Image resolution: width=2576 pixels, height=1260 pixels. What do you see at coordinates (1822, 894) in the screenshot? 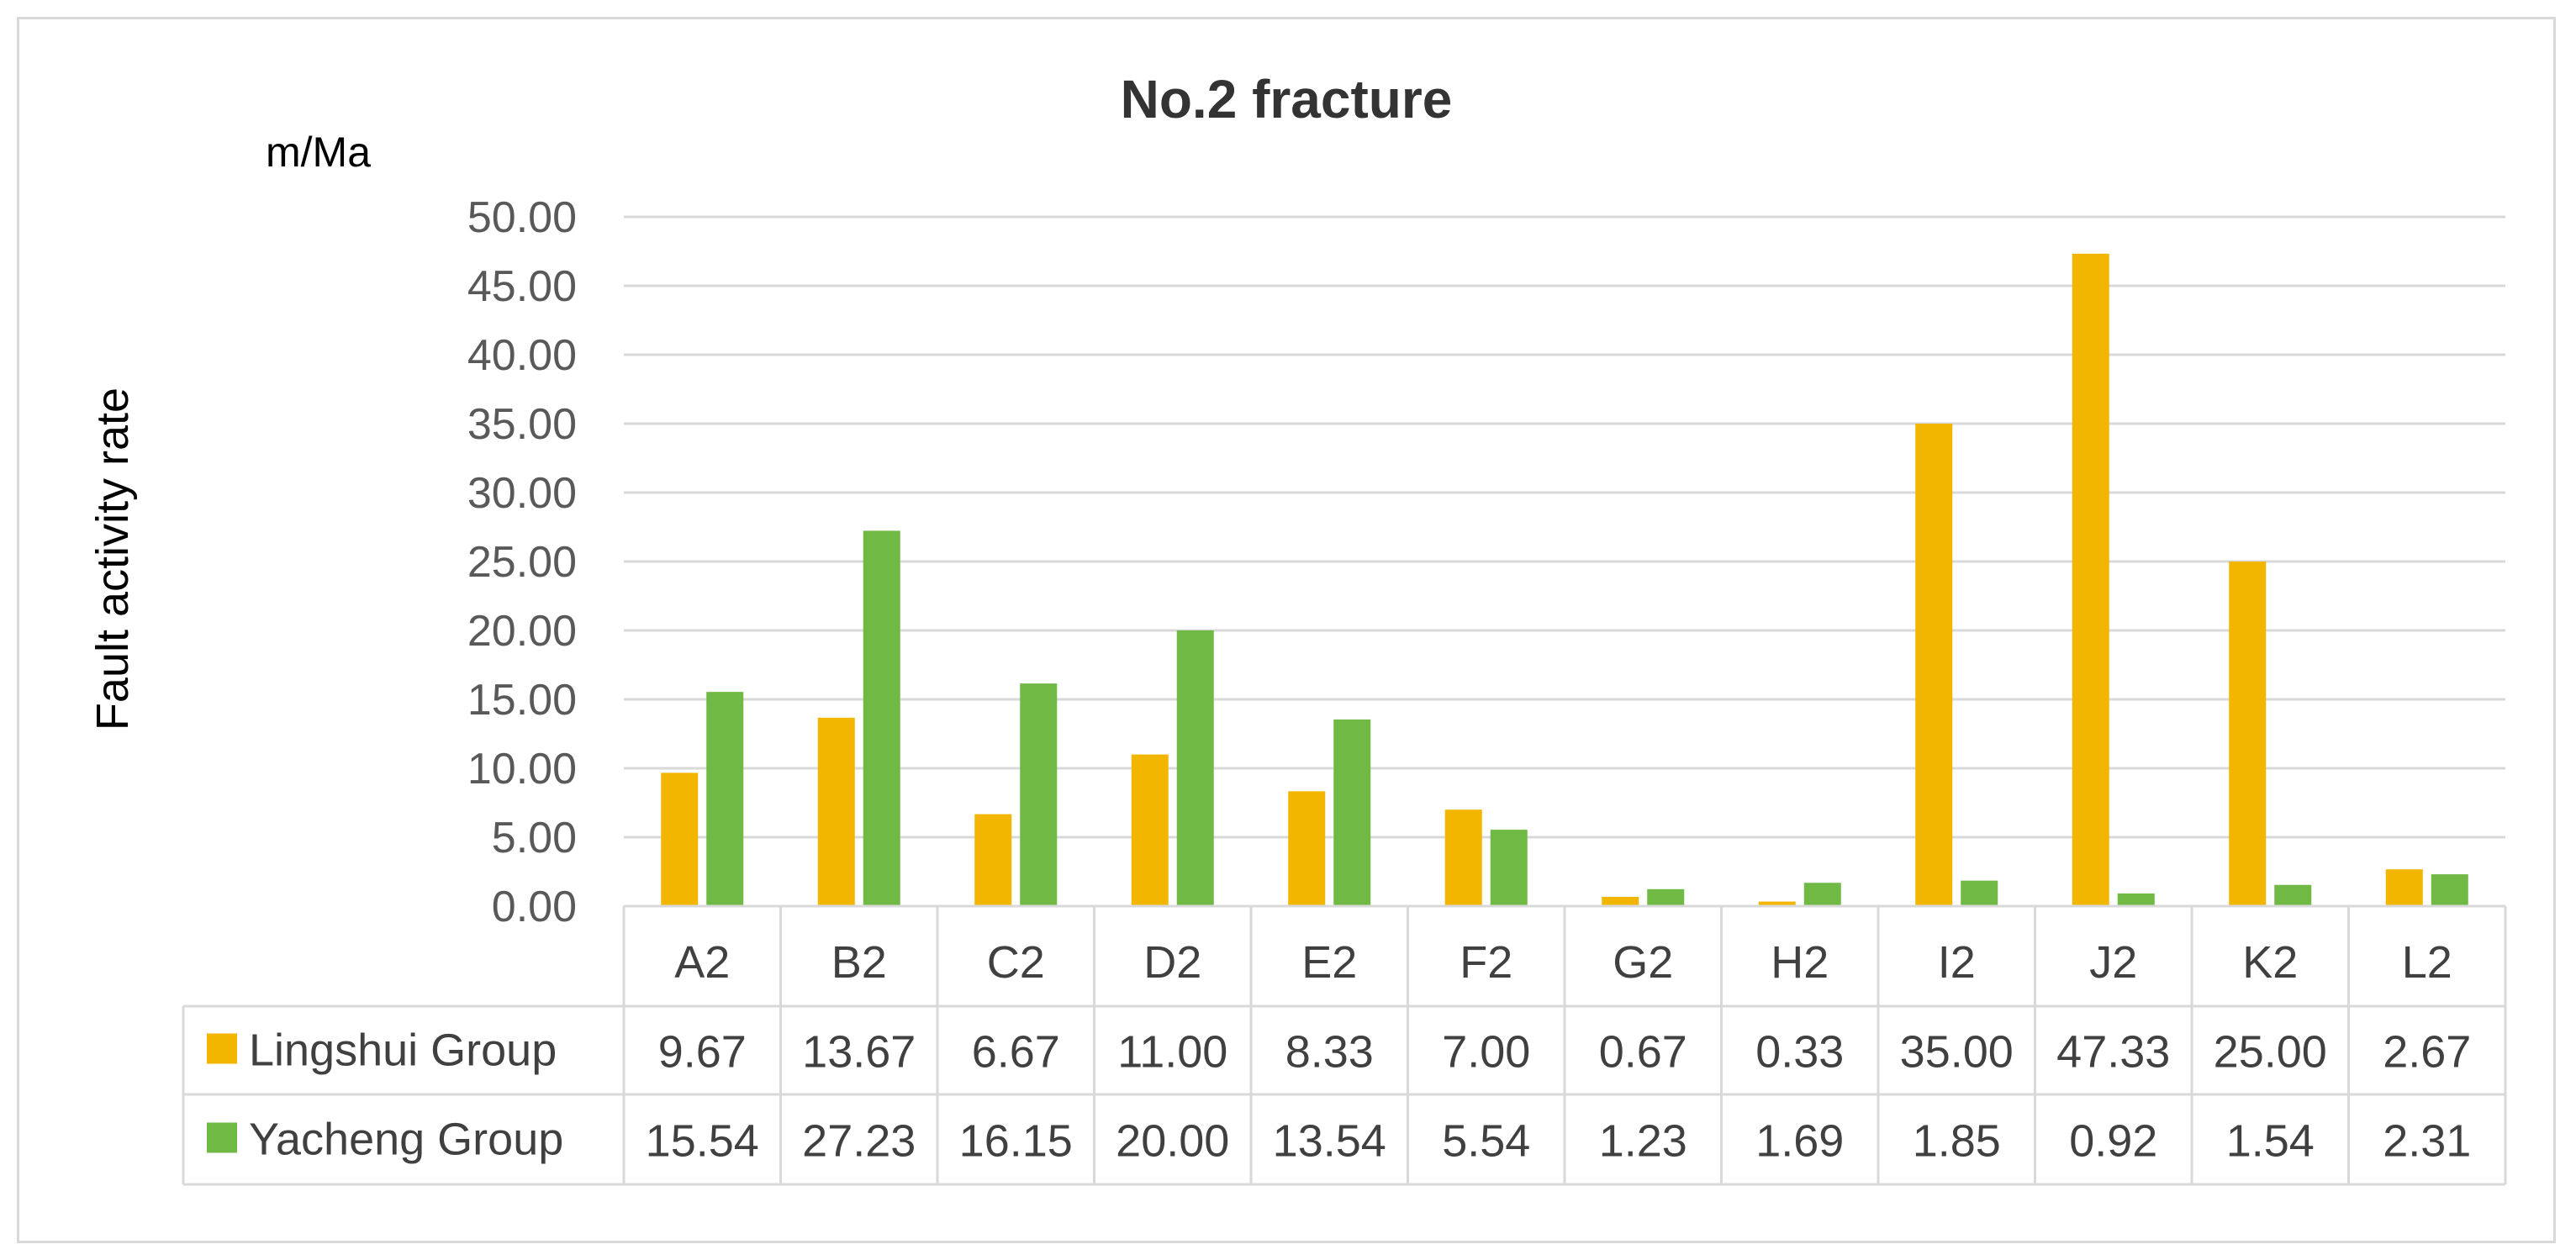
I see `bar-yacheng-h2` at bounding box center [1822, 894].